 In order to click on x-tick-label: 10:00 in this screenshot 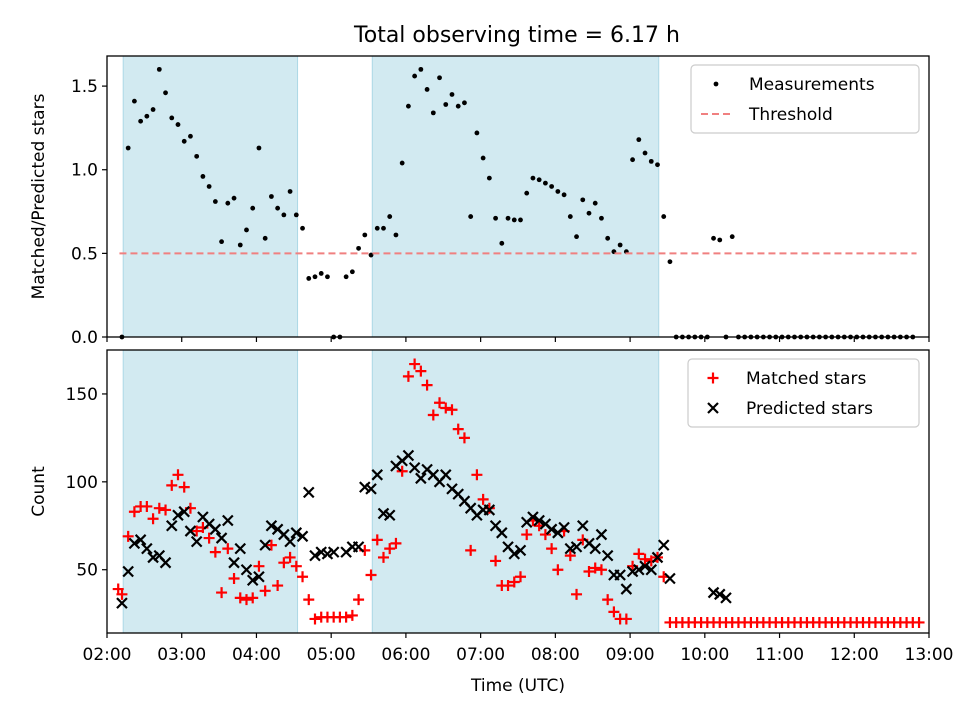, I will do `click(704, 655)`.